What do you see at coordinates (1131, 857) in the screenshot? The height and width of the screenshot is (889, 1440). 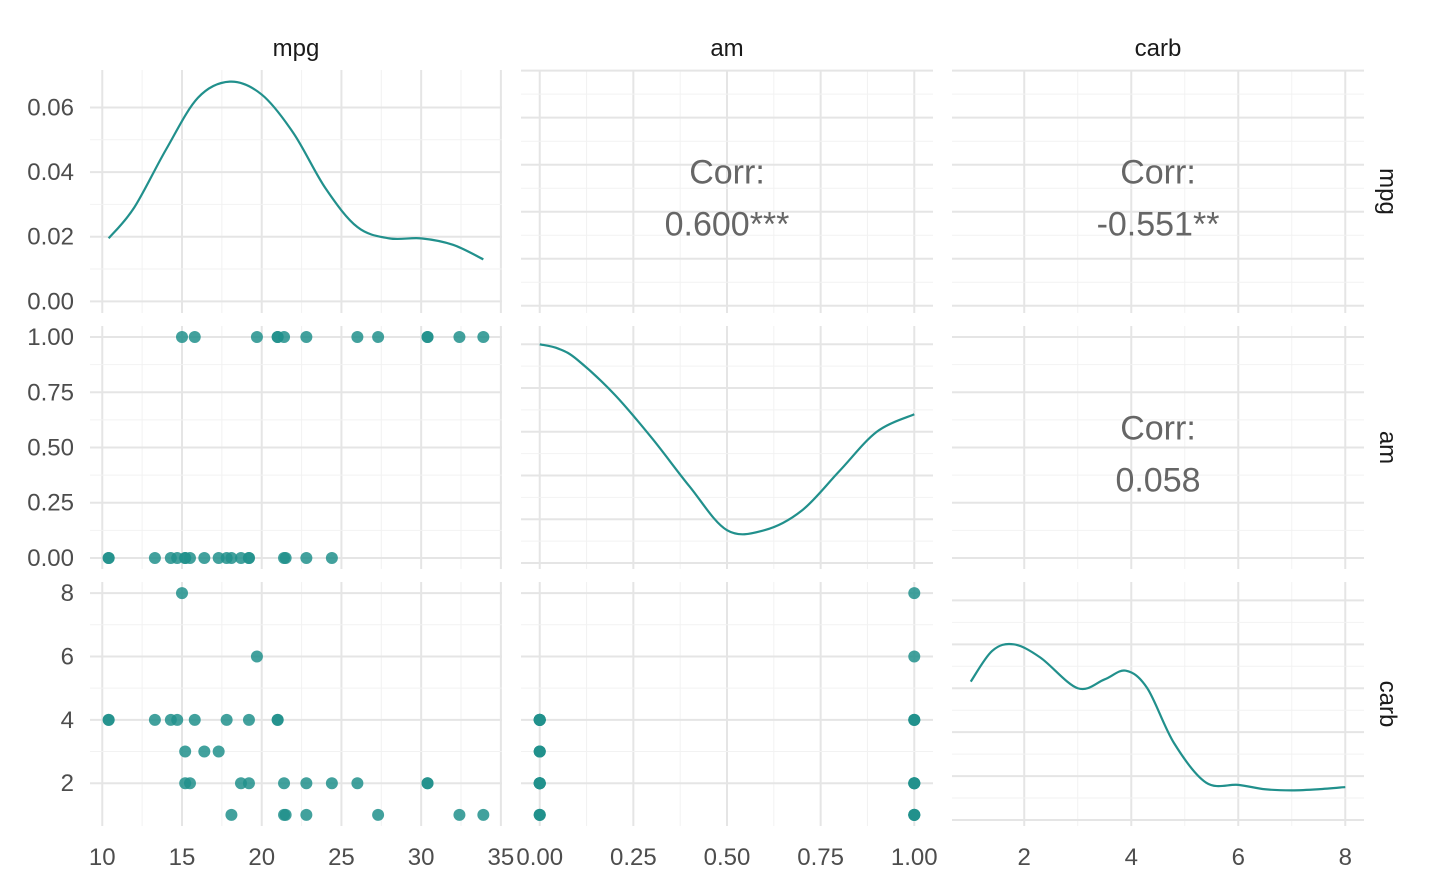 I see `x-tick-label-carb: 4` at bounding box center [1131, 857].